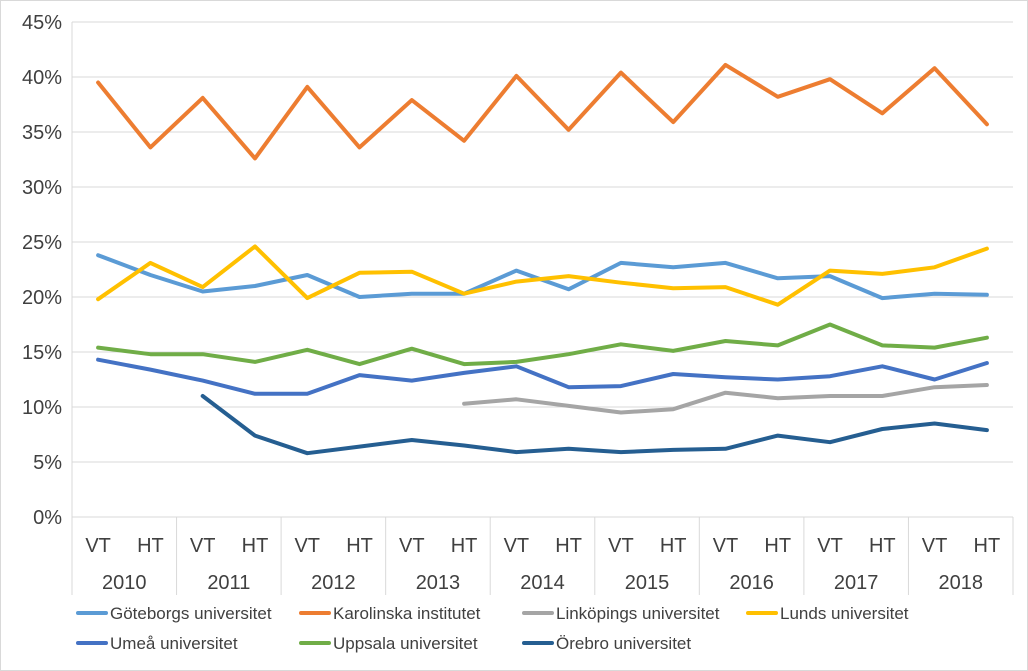 This screenshot has height=671, width=1028. I want to click on y-tick-label: 20%, so click(42, 298).